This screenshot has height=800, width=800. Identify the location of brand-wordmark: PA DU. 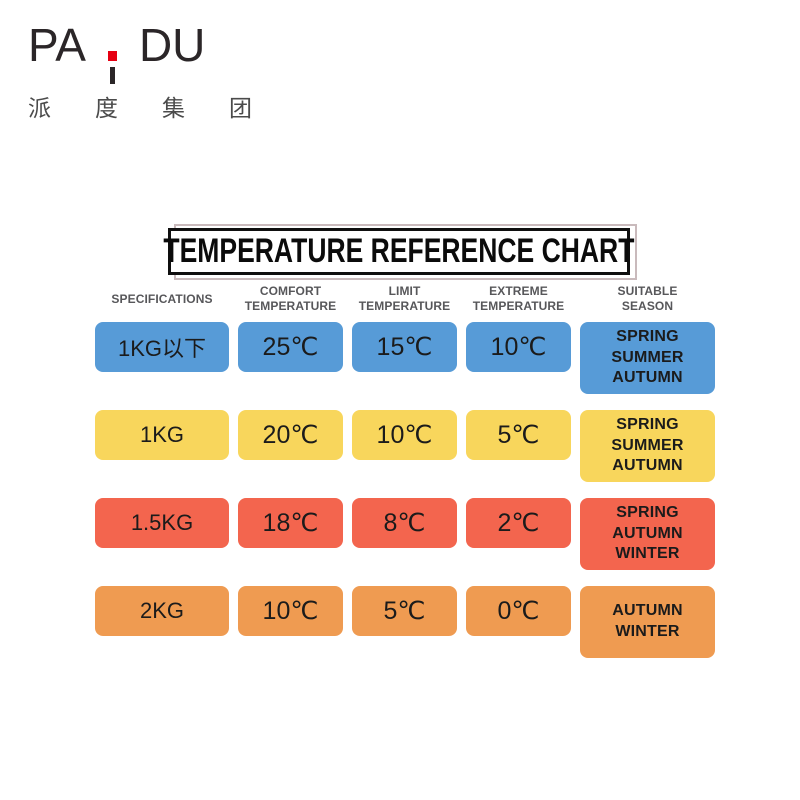
(141, 53).